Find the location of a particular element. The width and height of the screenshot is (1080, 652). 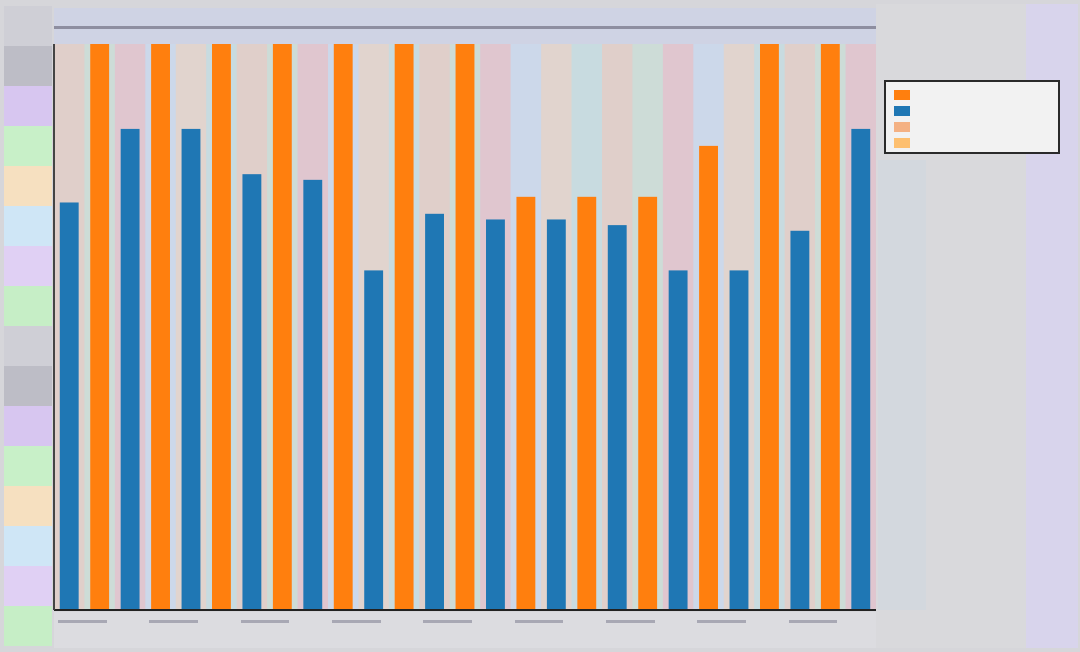

x-axis-band is located at coordinates (465, 630).